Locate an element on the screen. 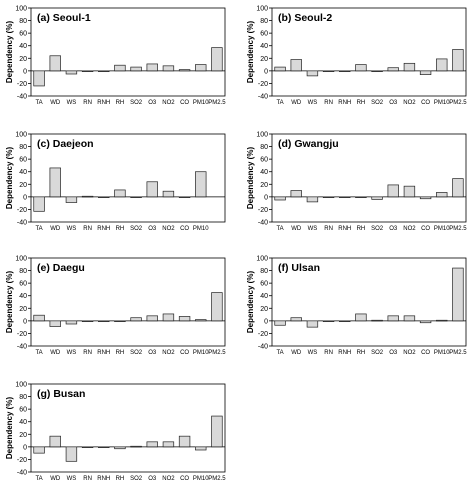 This screenshot has width=474, height=489. bar-O3 is located at coordinates (152, 318).